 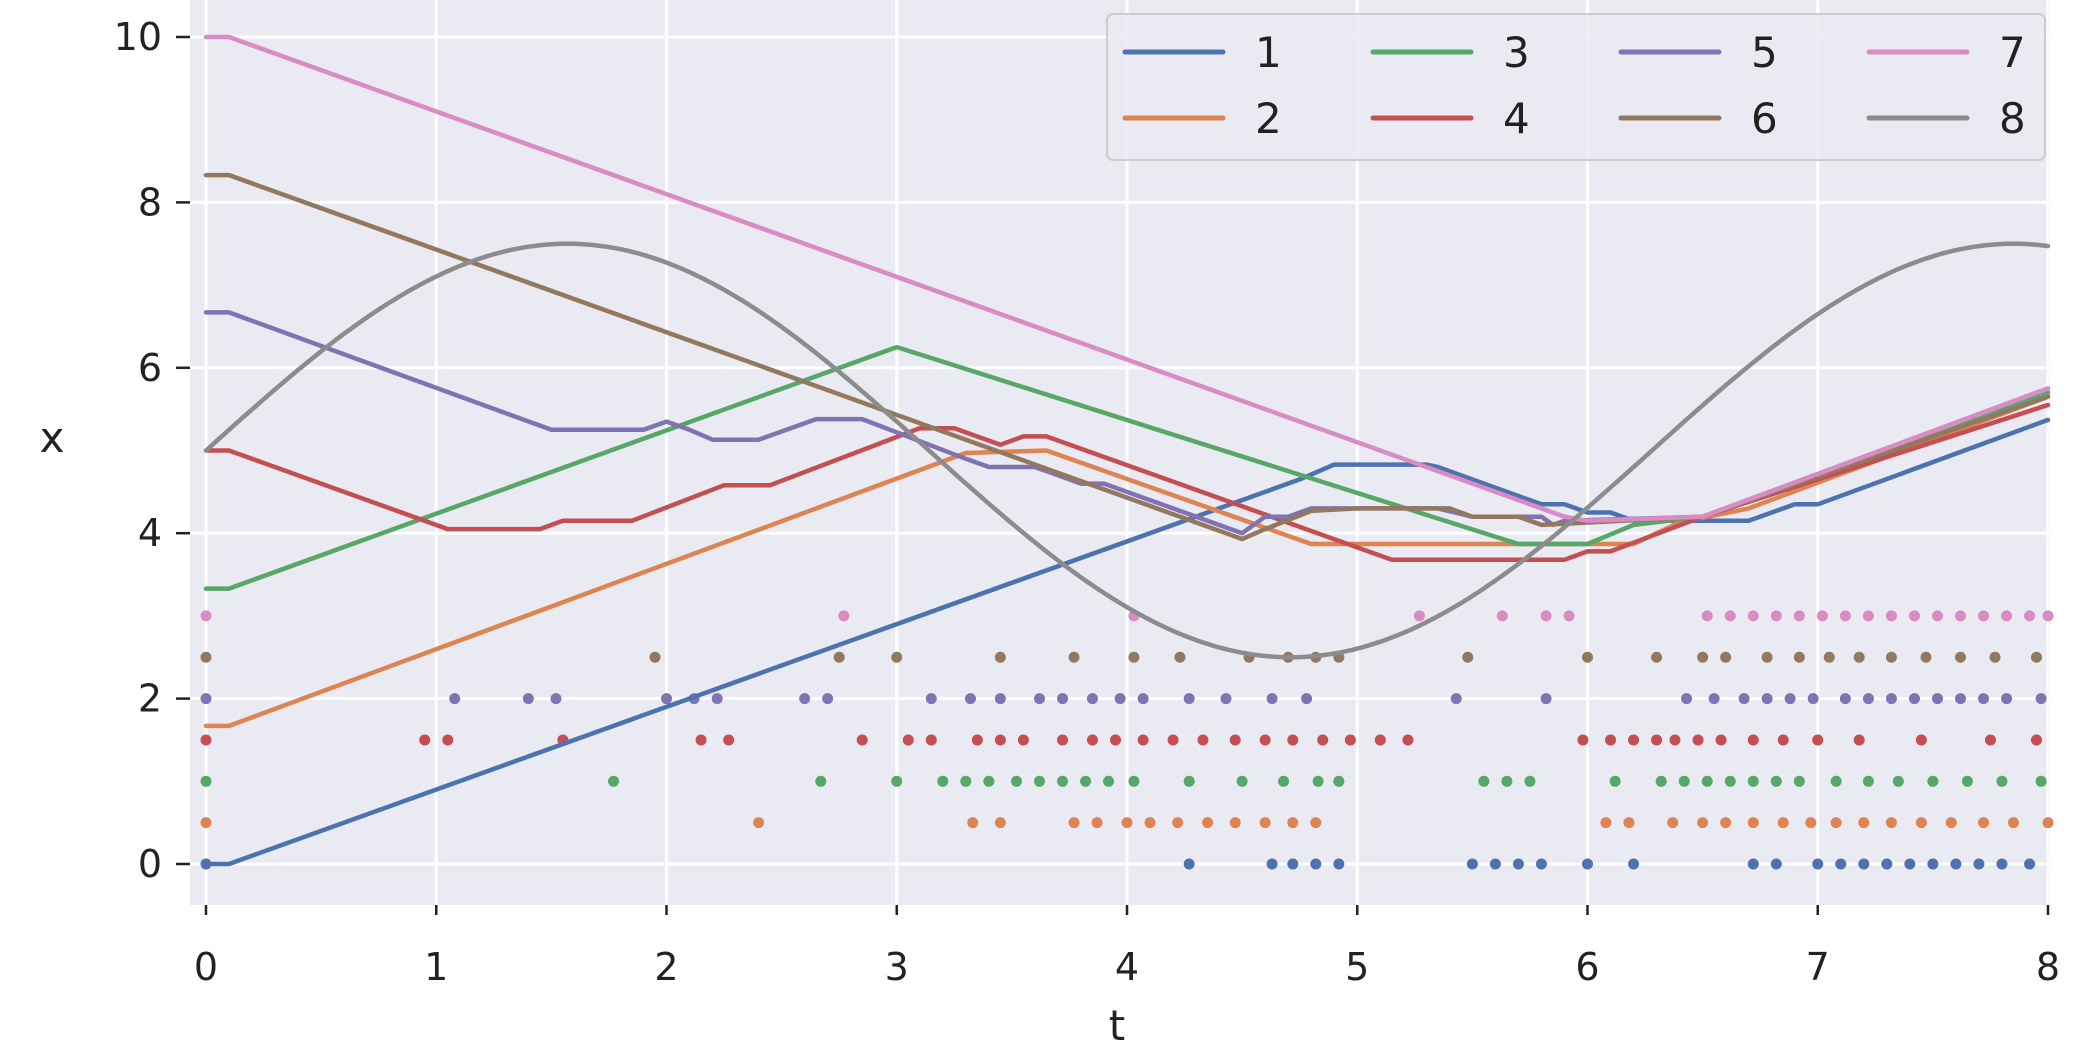 What do you see at coordinates (1268, 118) in the screenshot?
I see `legend-label-2: 2` at bounding box center [1268, 118].